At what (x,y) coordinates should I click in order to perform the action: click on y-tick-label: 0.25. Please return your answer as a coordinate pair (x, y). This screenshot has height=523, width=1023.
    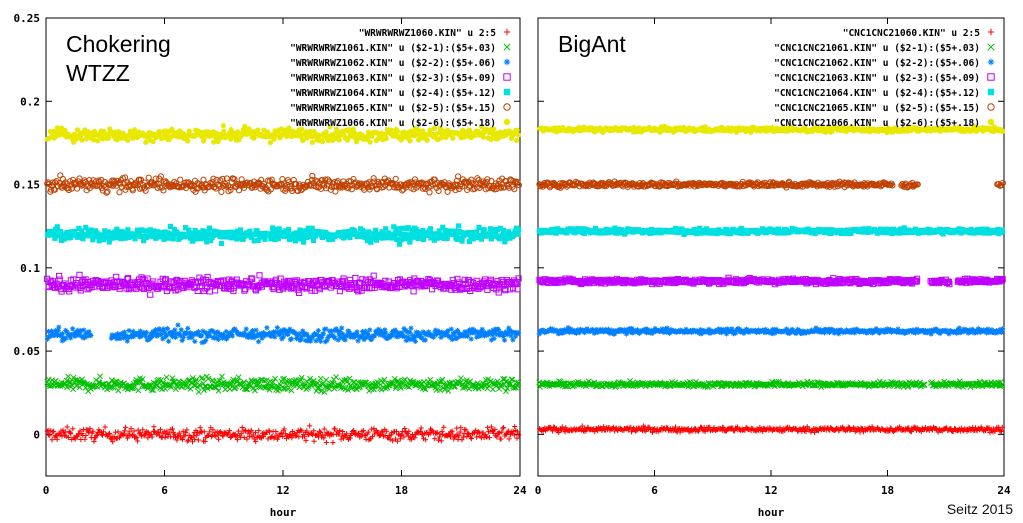
    Looking at the image, I should click on (27, 18).